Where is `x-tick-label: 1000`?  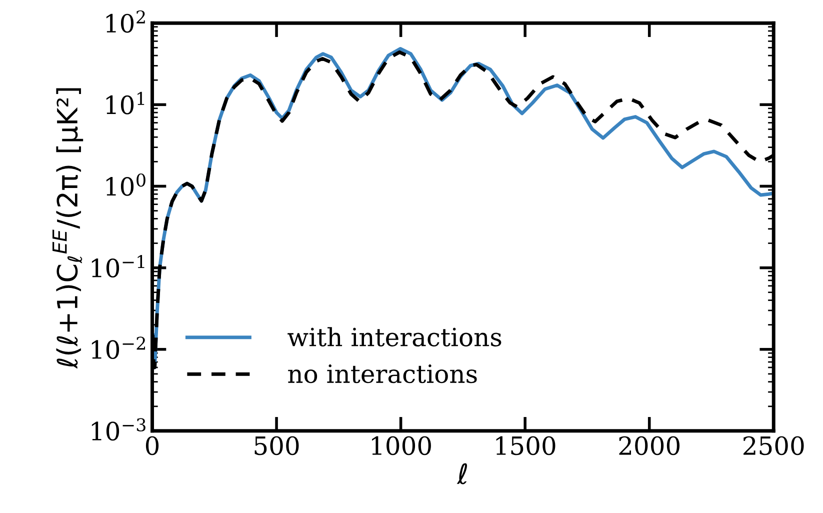
x-tick-label: 1000 is located at coordinates (401, 446).